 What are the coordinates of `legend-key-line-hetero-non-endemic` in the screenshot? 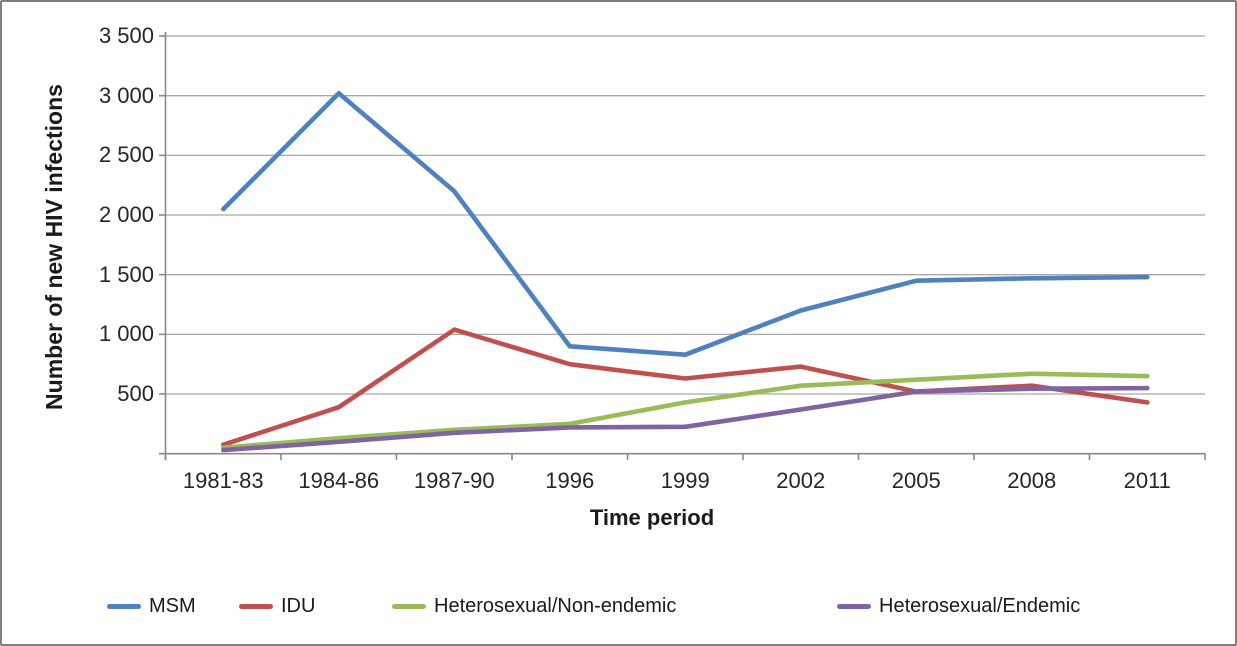 It's located at (409, 606).